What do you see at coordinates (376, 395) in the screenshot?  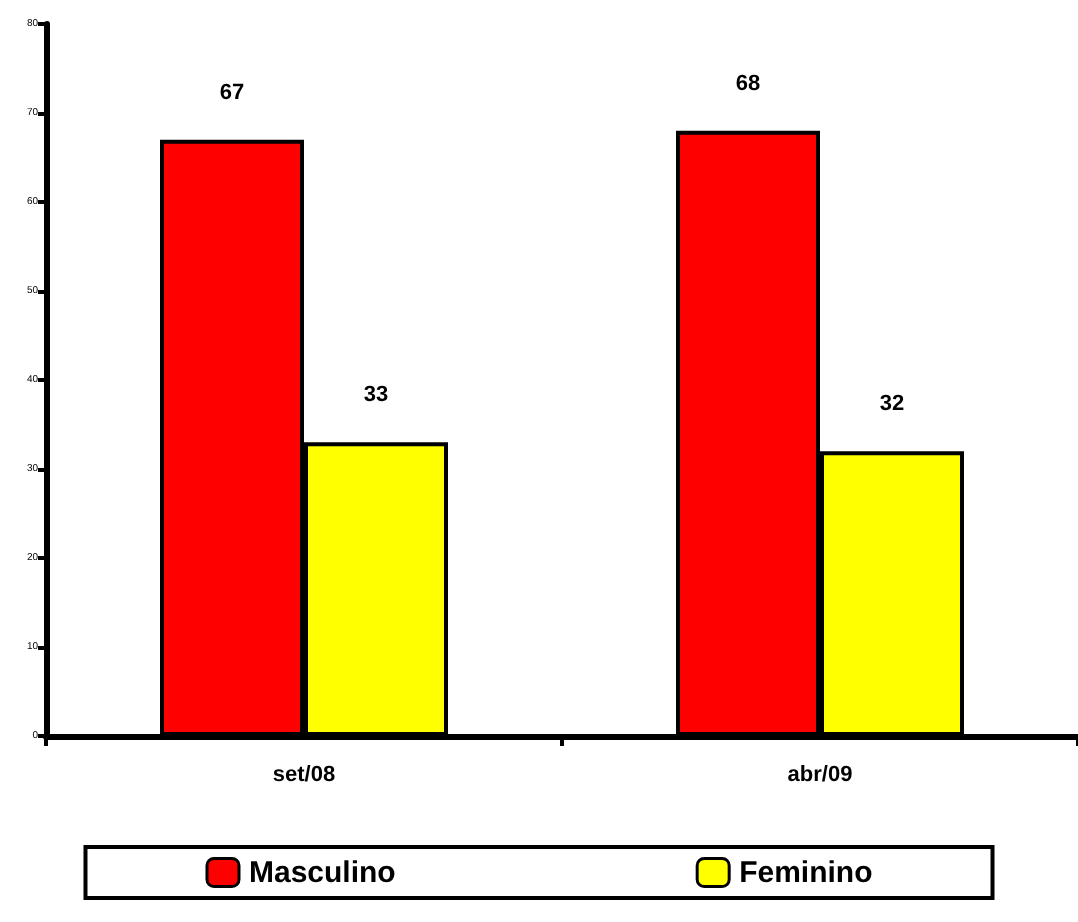 I see `data-label: 33` at bounding box center [376, 395].